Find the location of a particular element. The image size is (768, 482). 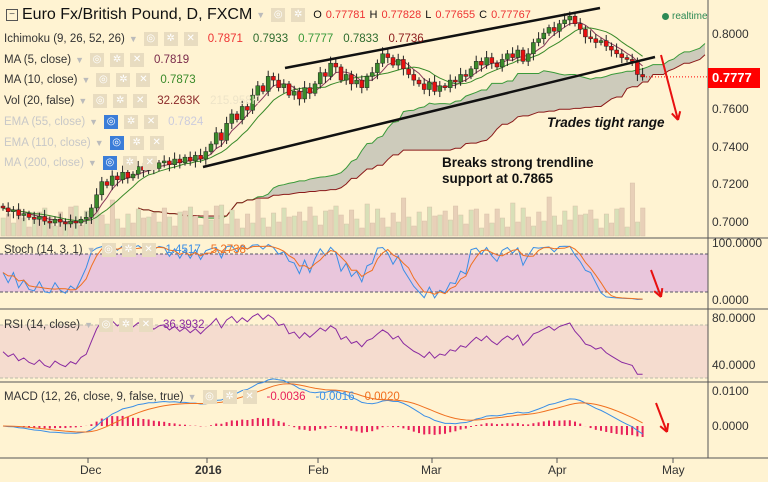

ohlc-open-label: O is located at coordinates (317, 15).